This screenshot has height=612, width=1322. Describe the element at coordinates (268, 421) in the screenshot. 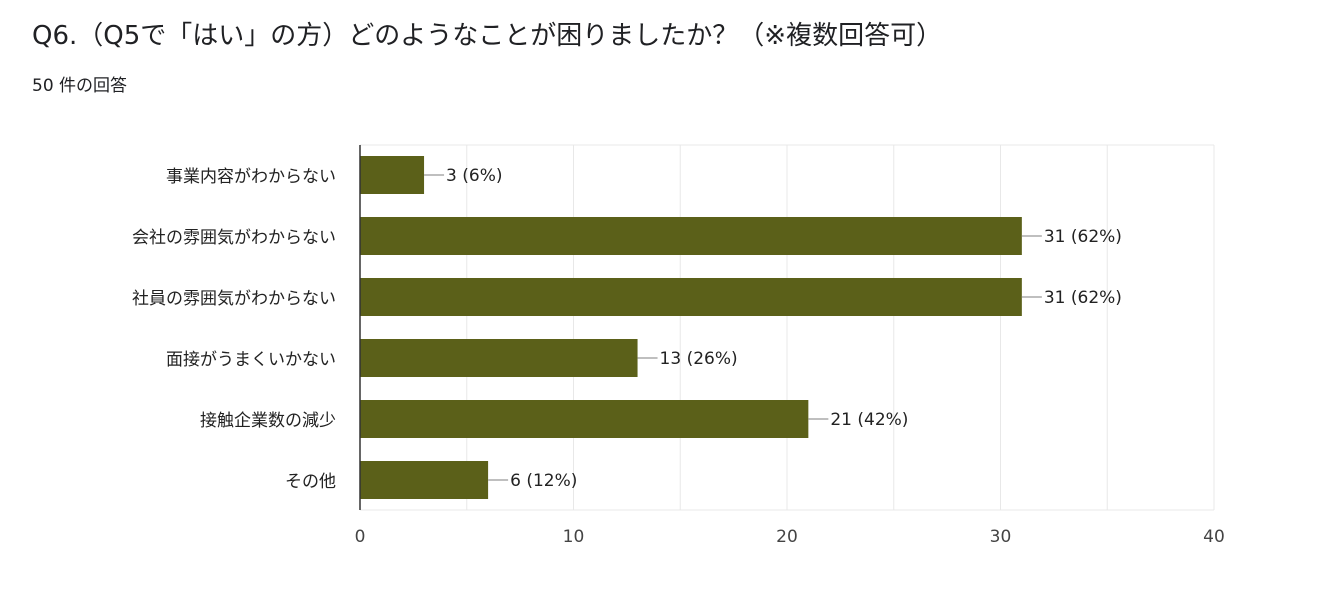

I see `category-label: 接触企業数の減少` at that location.